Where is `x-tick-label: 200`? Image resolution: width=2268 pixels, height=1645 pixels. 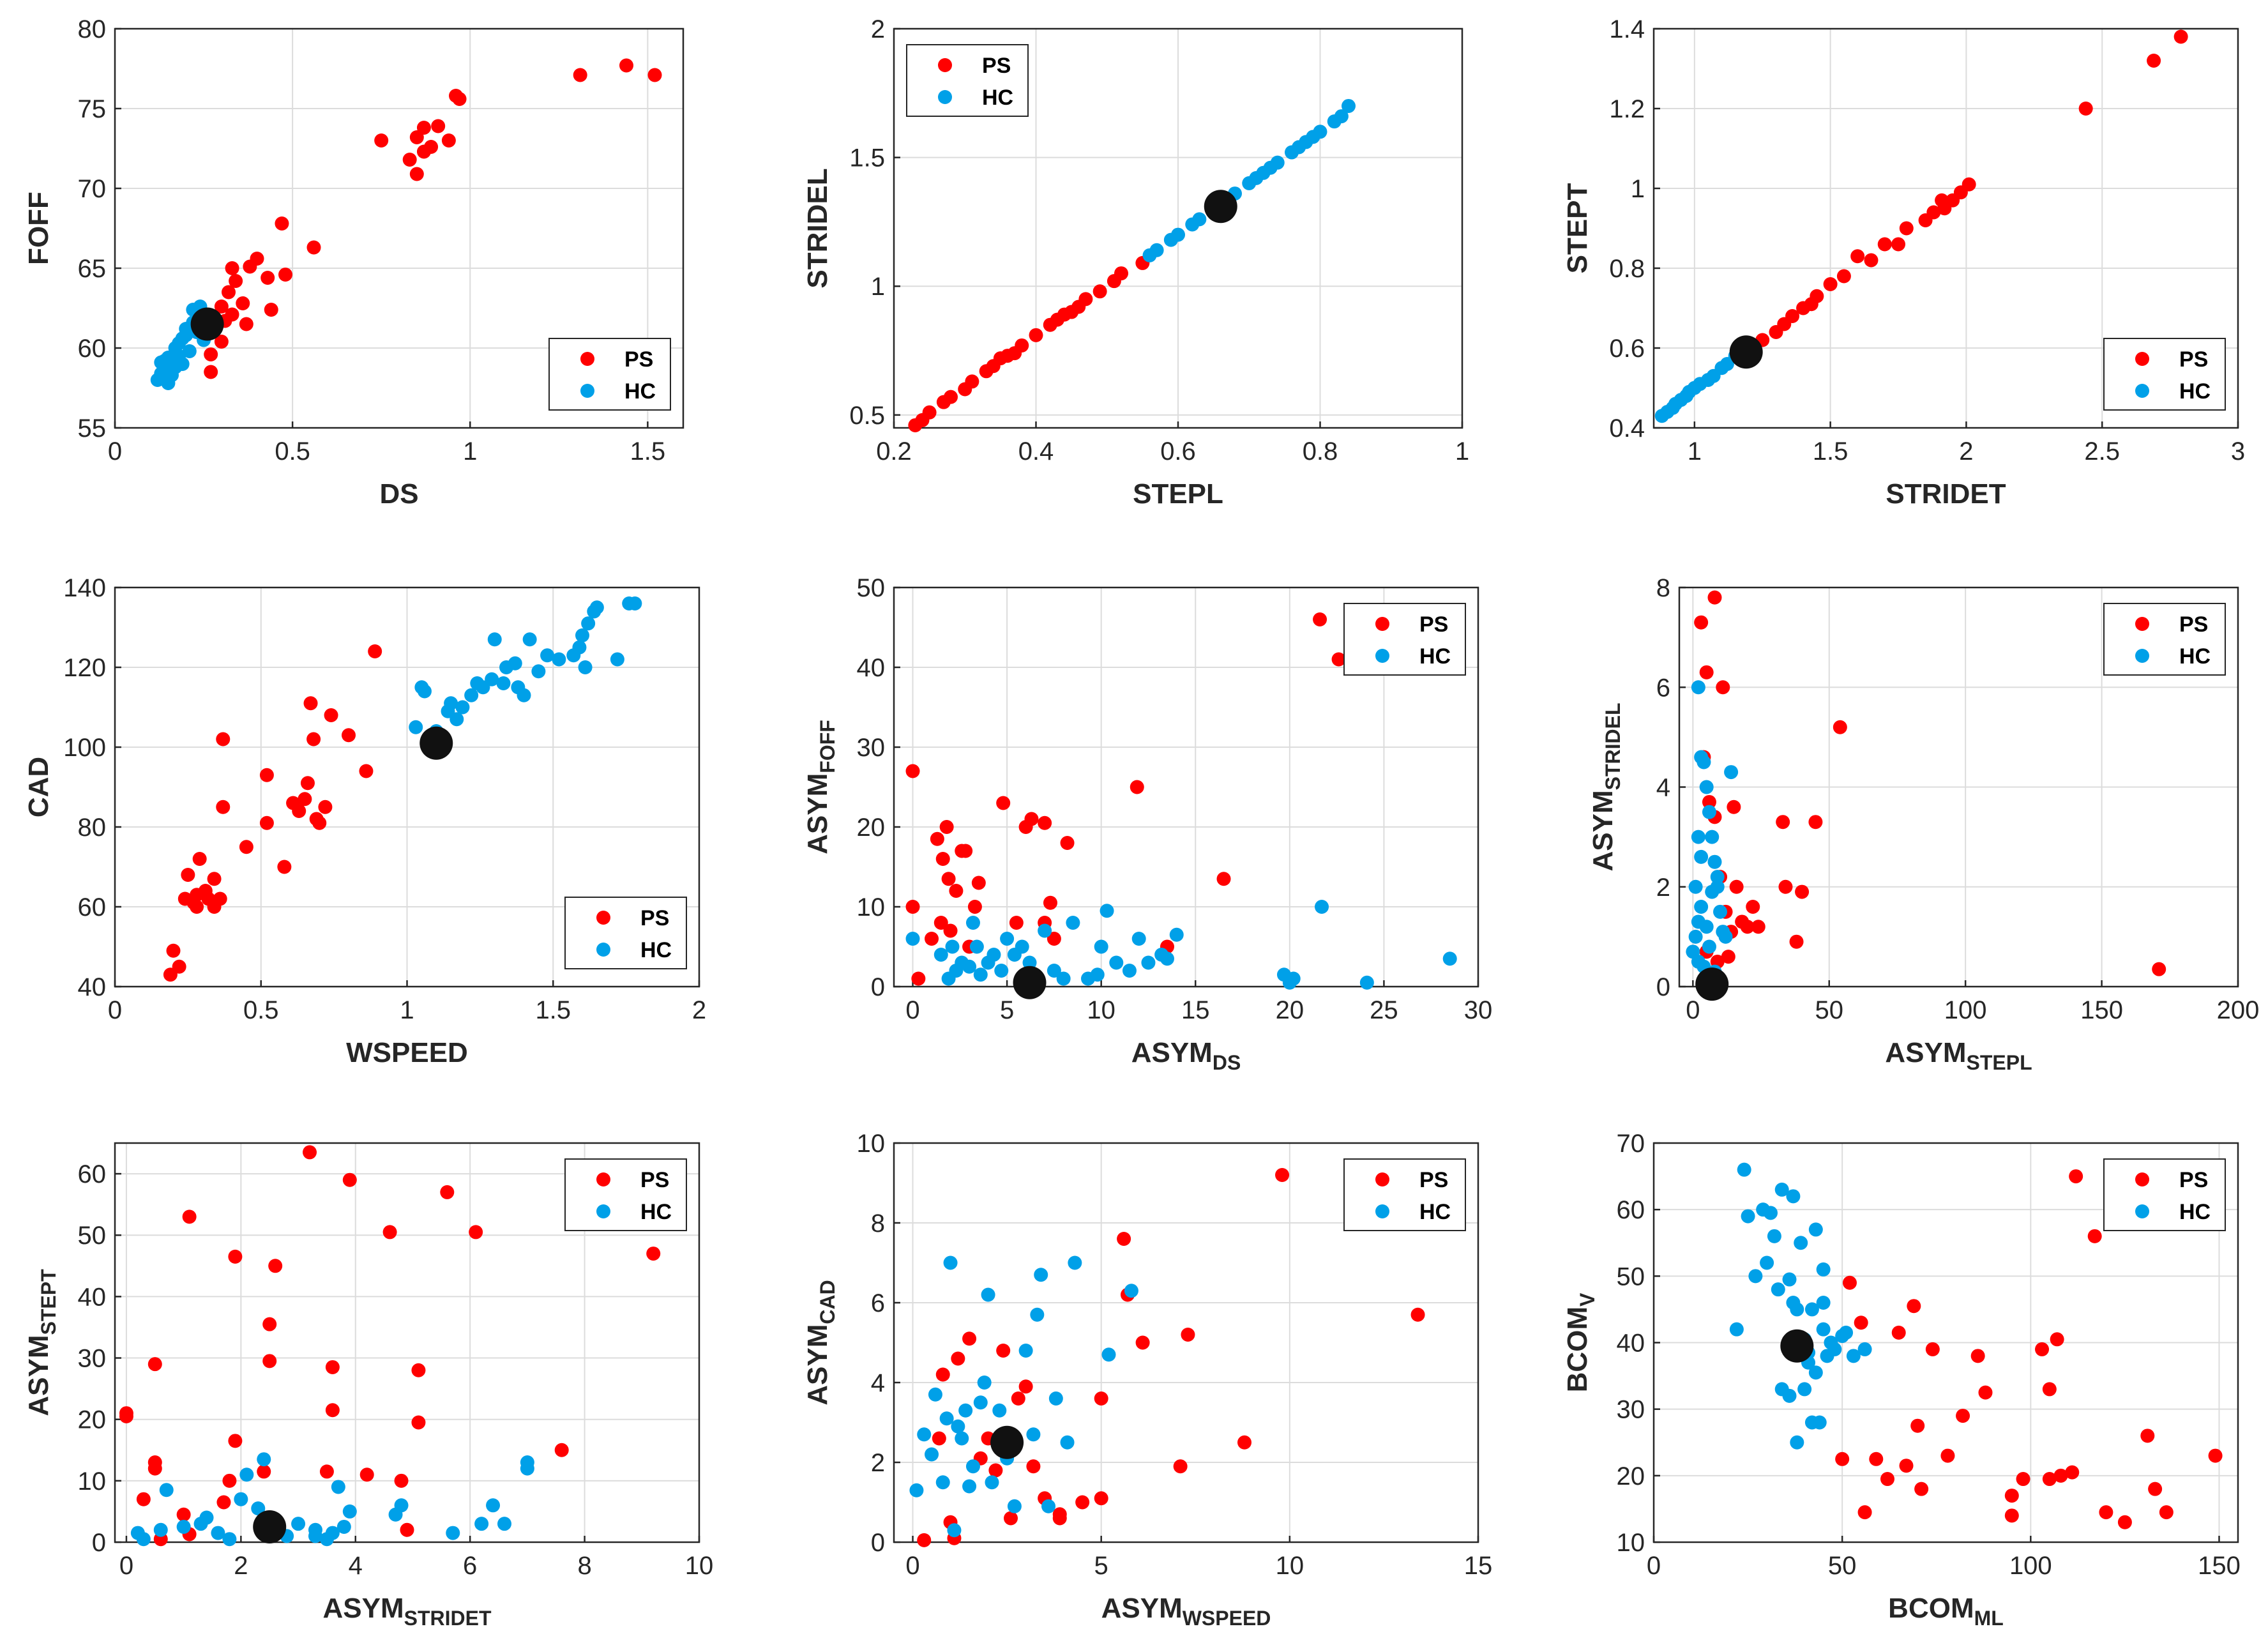 x-tick-label: 200 is located at coordinates (2238, 1010).